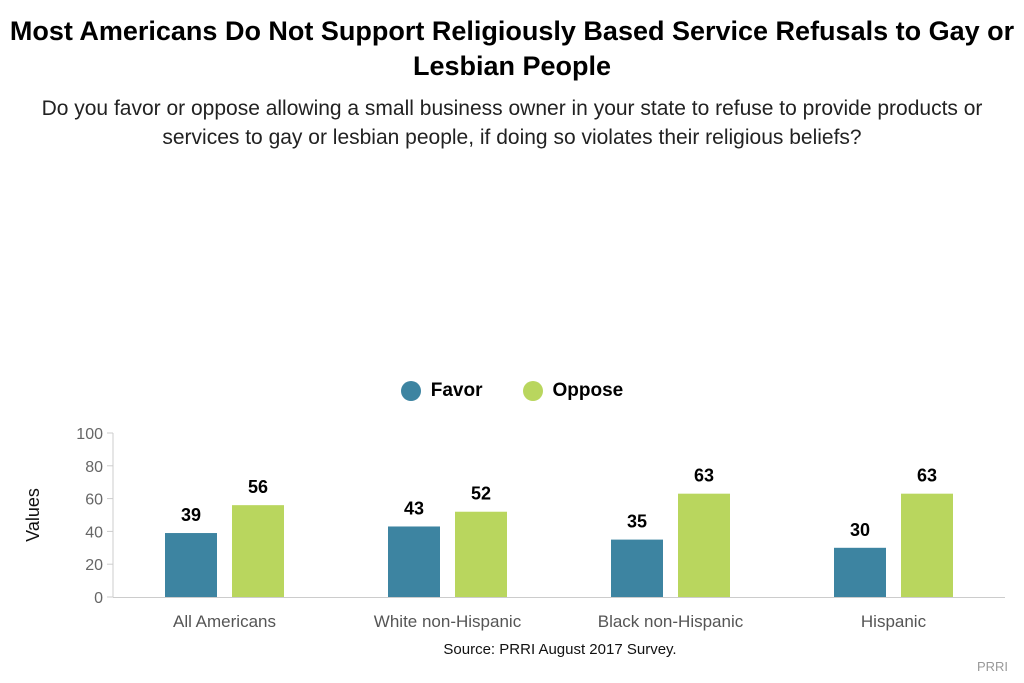  Describe the element at coordinates (588, 390) in the screenshot. I see `legend-label-oppose: Oppose` at that location.